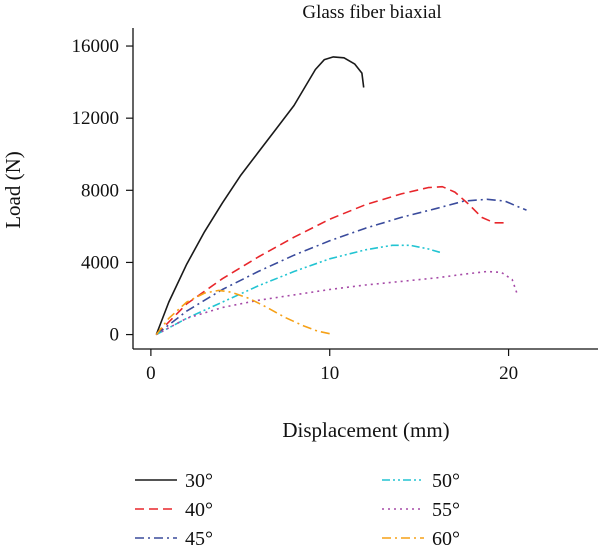 The width and height of the screenshot is (600, 557). What do you see at coordinates (115, 335) in the screenshot?
I see `y-tick-label: 0` at bounding box center [115, 335].